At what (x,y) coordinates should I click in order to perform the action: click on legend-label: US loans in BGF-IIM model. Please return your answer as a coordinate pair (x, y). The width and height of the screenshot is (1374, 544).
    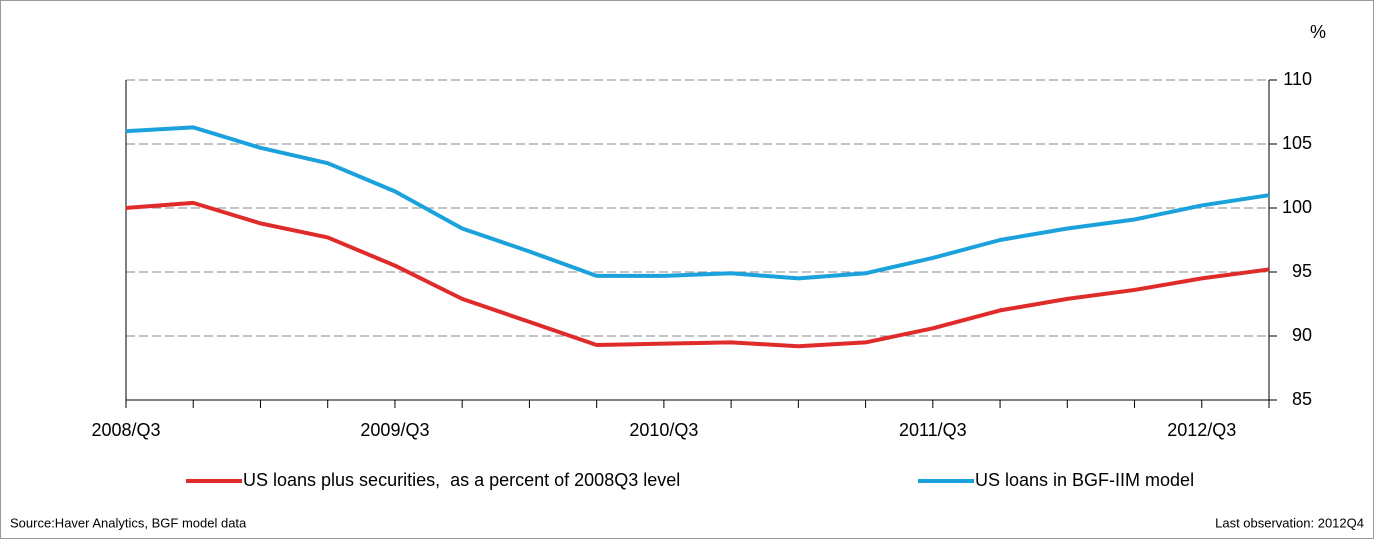
    Looking at the image, I should click on (1084, 480).